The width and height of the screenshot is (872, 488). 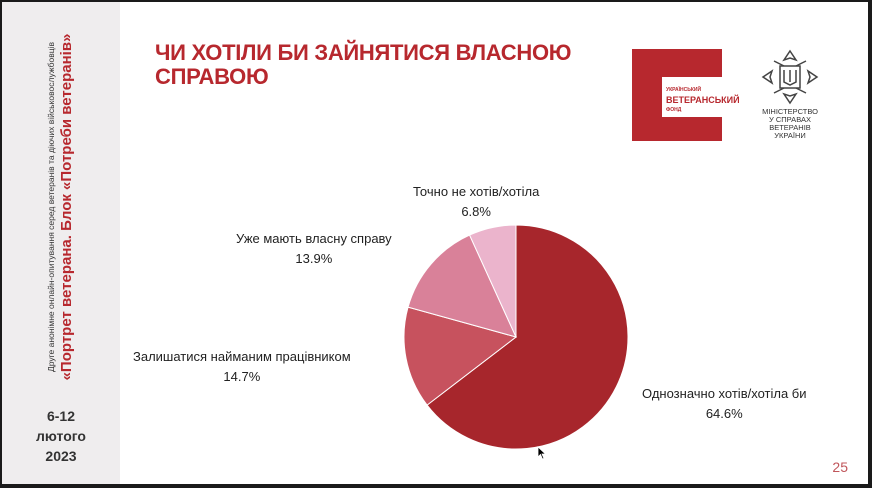 What do you see at coordinates (314, 249) in the screenshot?
I see `slice-label-own-business: Уже мають власну справу 13.9%` at bounding box center [314, 249].